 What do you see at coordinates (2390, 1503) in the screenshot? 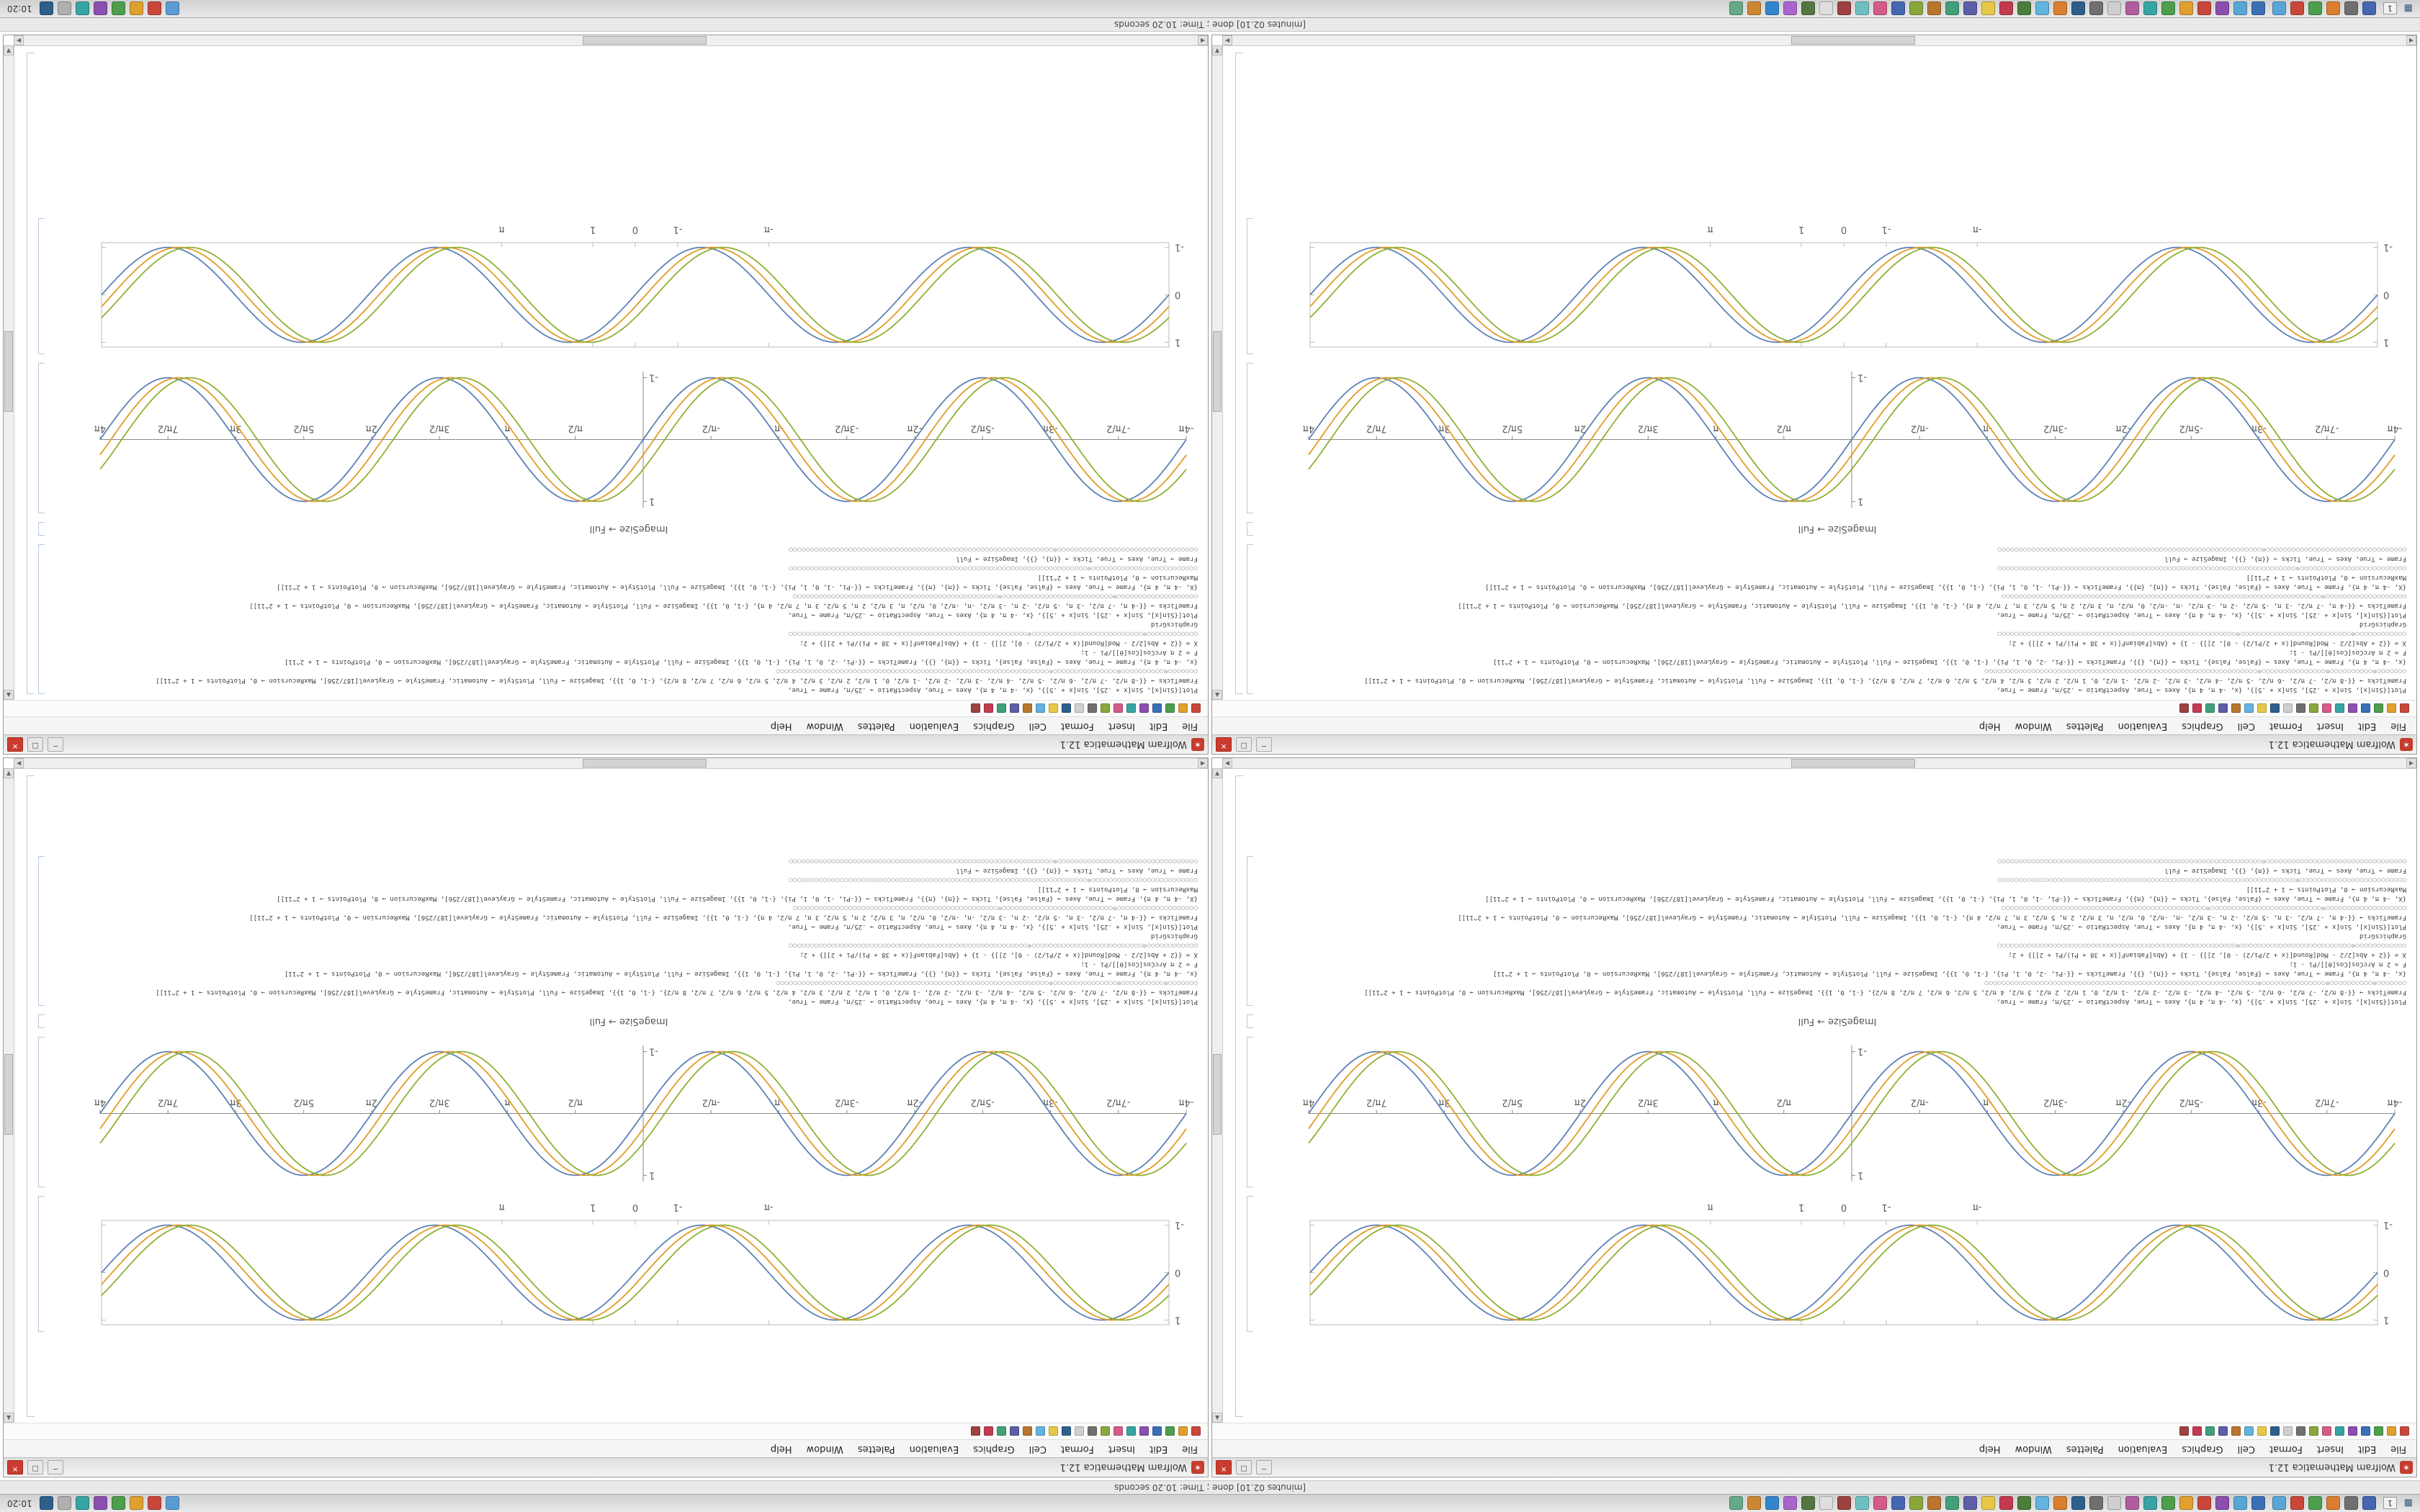
I see `workspace-switcher: 1` at bounding box center [2390, 1503].